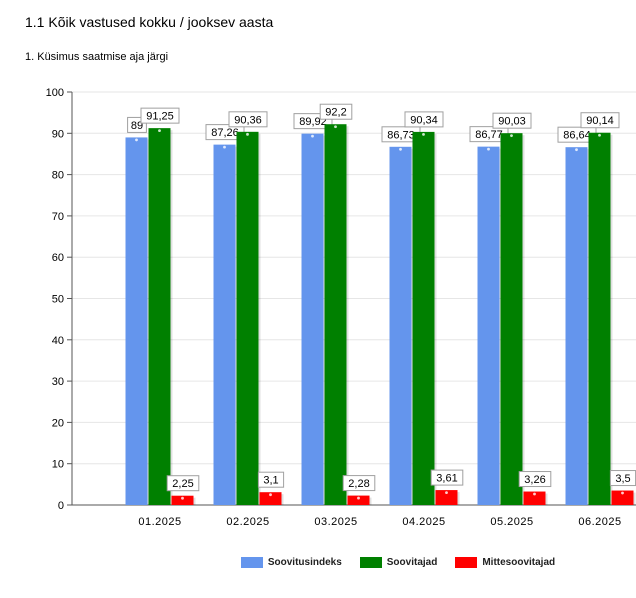  What do you see at coordinates (599, 522) in the screenshot?
I see `x-tick-label: 06.2025` at bounding box center [599, 522].